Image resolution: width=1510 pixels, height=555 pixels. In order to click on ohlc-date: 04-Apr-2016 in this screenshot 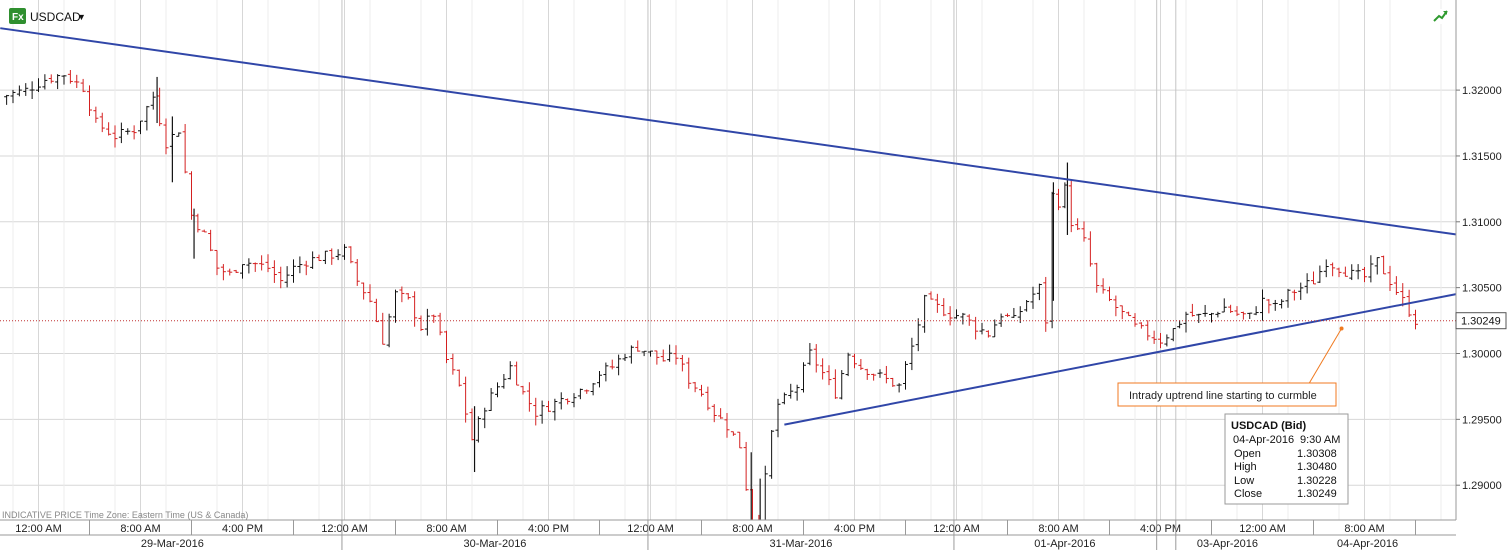, I will do `click(1263, 440)`.